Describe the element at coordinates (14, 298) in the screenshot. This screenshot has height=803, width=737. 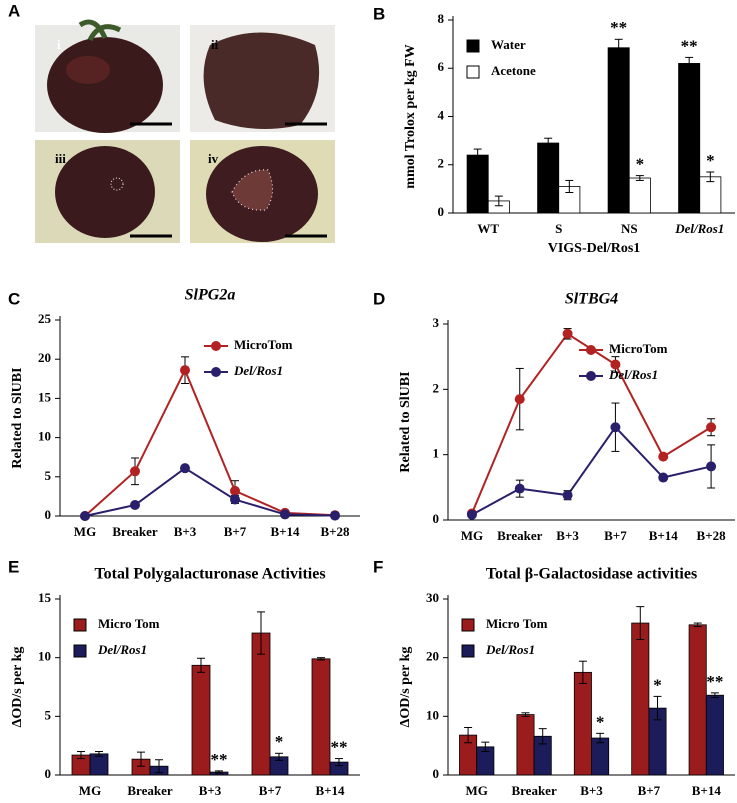
I see `panel-letter: C` at that location.